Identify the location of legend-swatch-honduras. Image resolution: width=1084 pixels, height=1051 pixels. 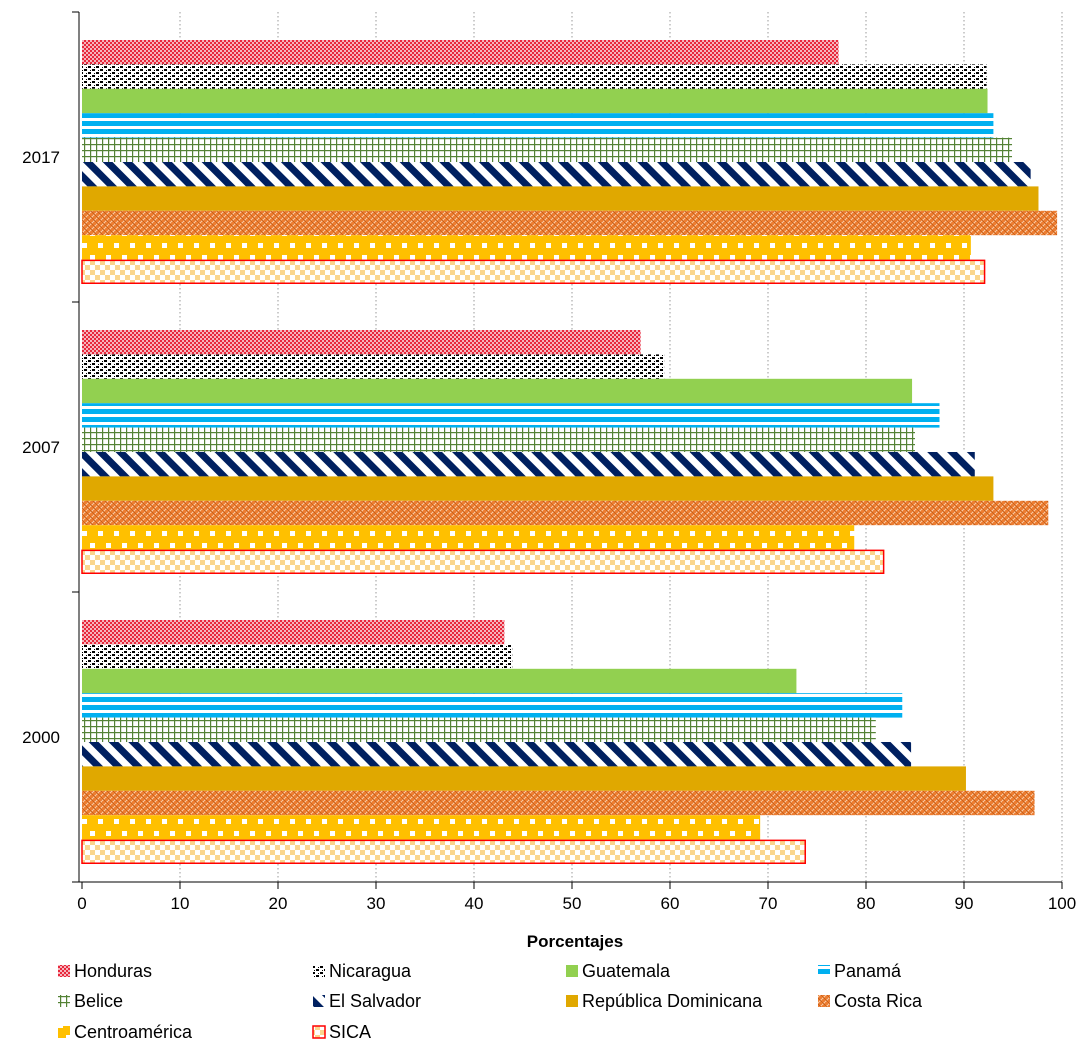
(64, 971).